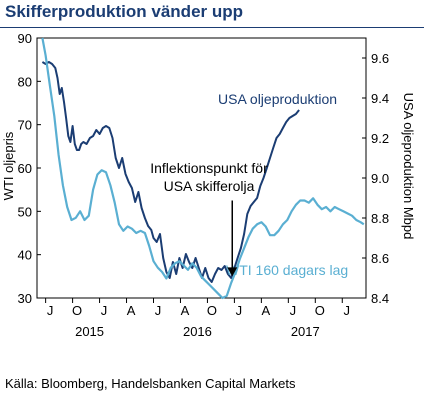 This screenshot has height=402, width=424. I want to click on title-rule, so click(212, 27).